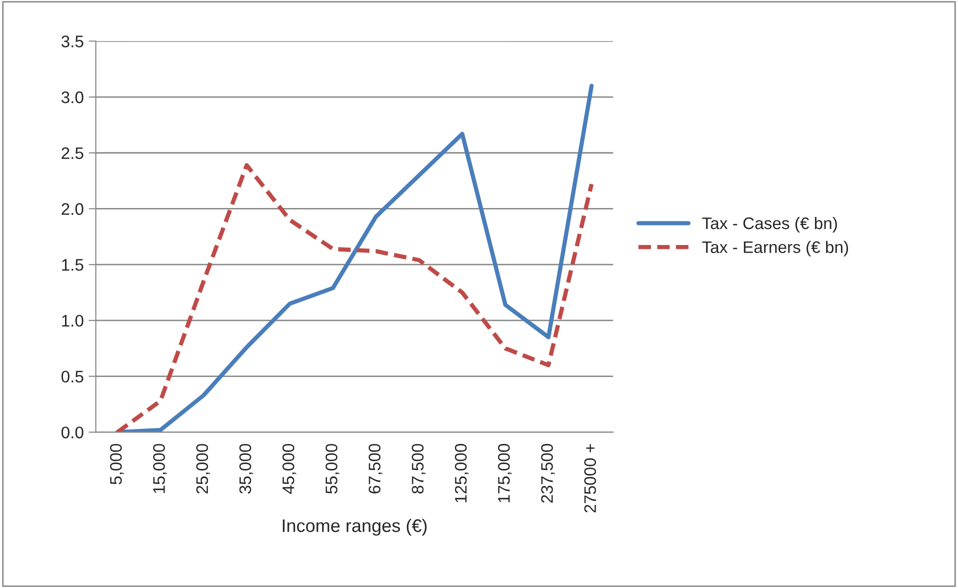  I want to click on y-tick-label: 3.5, so click(72, 42).